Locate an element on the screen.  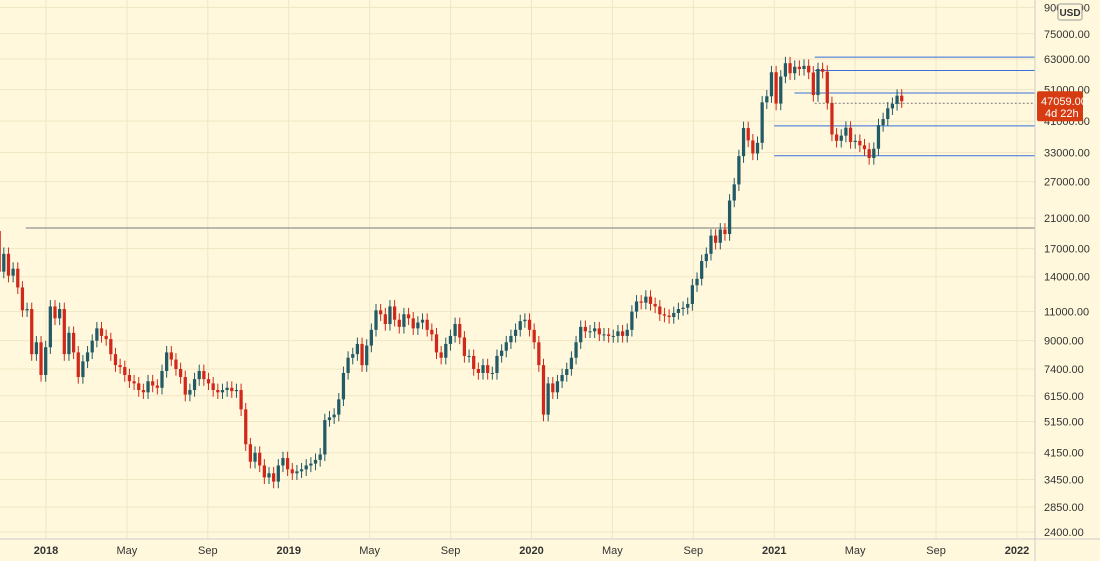
x-tick-label: 2020 is located at coordinates (531, 551).